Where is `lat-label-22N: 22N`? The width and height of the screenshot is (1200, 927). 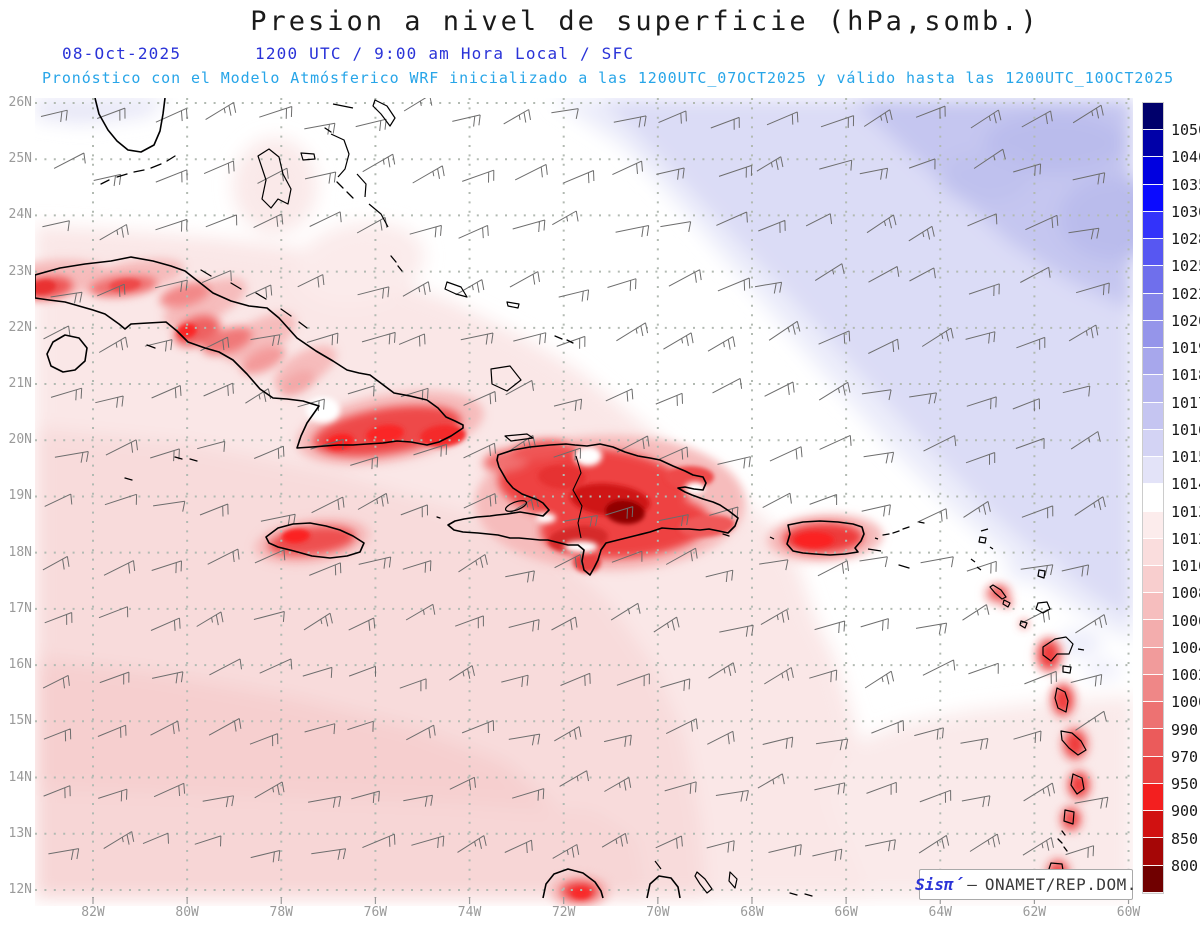 lat-label-22N: 22N is located at coordinates (20, 327).